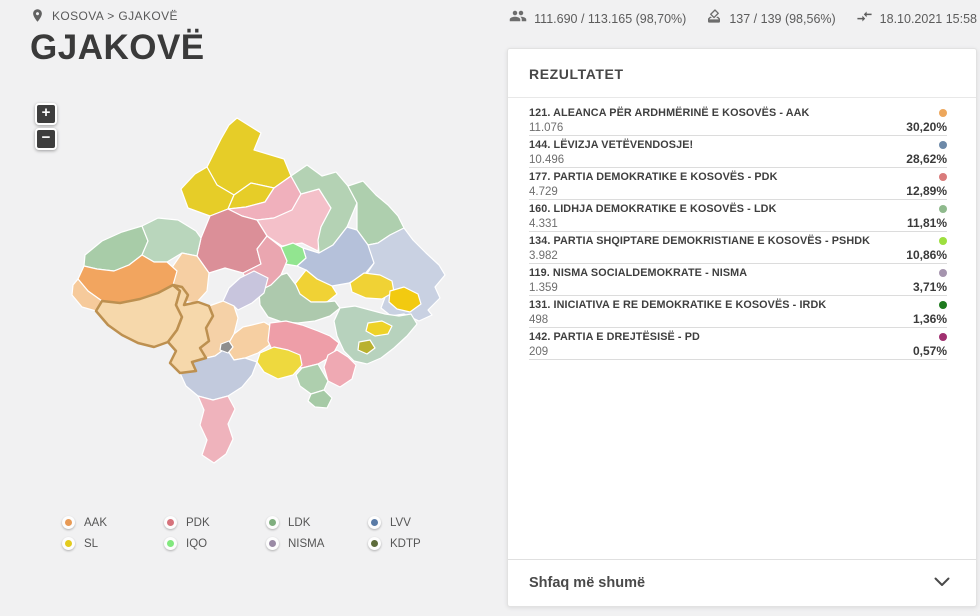 Image resolution: width=980 pixels, height=616 pixels. What do you see at coordinates (96, 522) in the screenshot?
I see `legend-label: AAK` at bounding box center [96, 522].